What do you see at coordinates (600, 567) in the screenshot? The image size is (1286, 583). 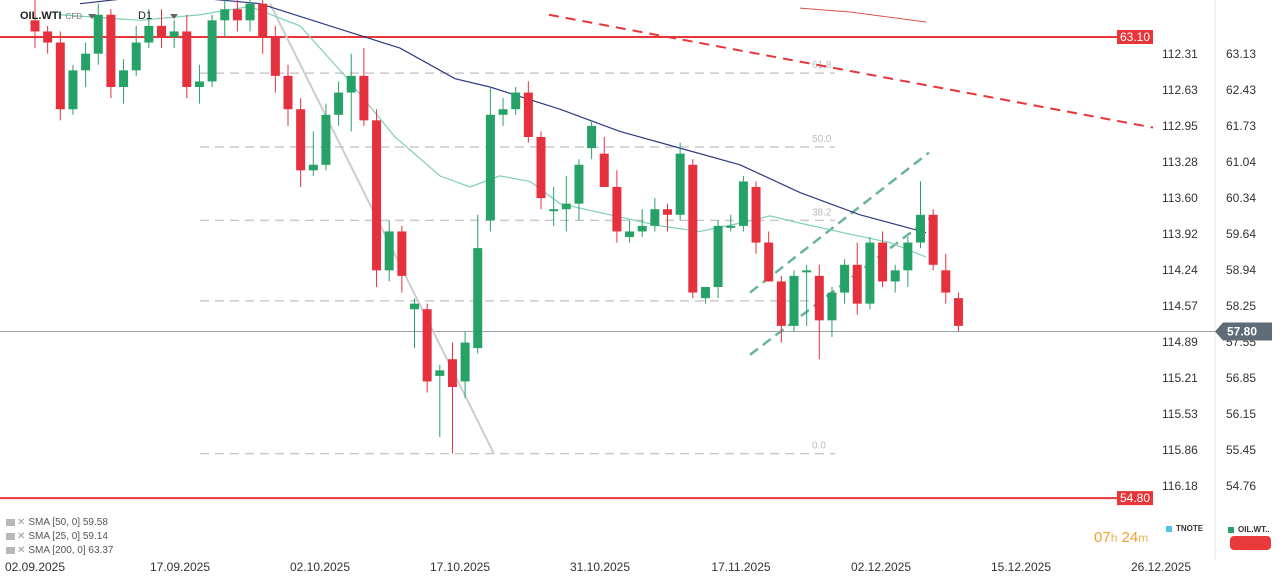 I see `date-tick-label: 31.10.2025` at bounding box center [600, 567].